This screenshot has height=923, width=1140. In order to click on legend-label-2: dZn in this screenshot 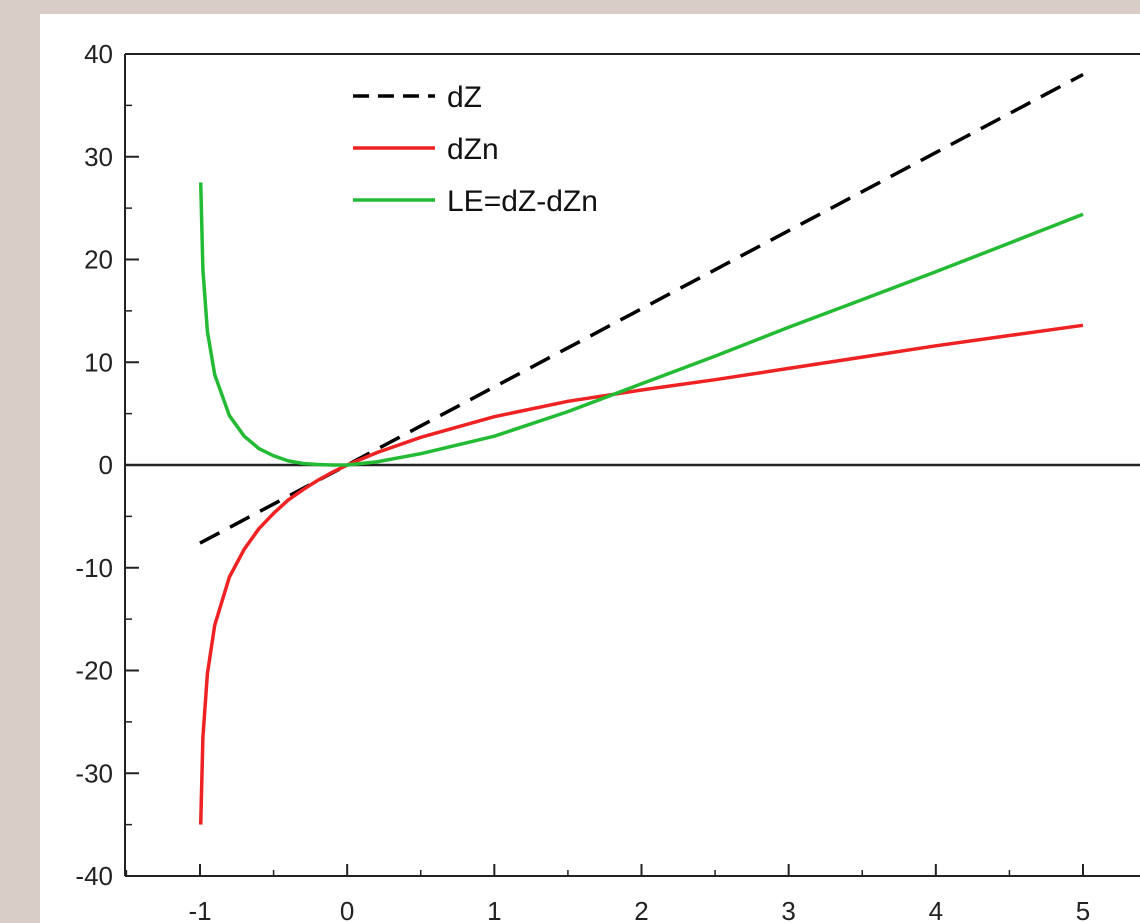, I will do `click(473, 149)`.